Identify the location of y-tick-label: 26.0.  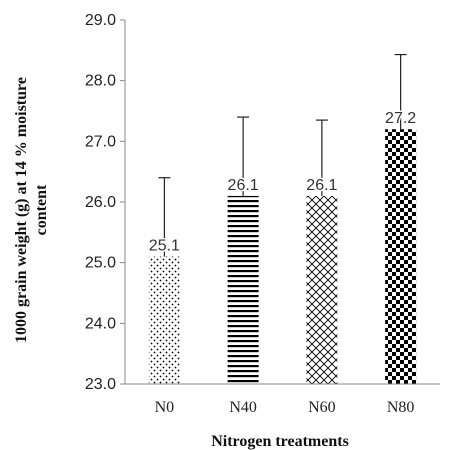
(100, 202).